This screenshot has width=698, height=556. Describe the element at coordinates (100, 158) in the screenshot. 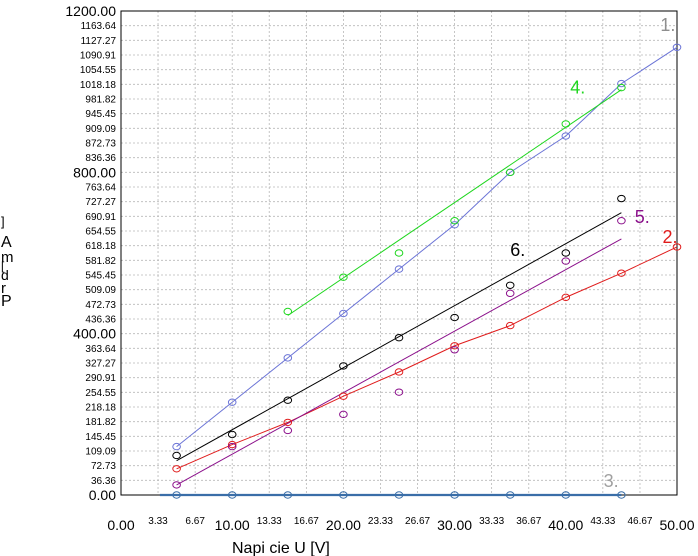

I see `y-tick-label-minor: 836.36` at that location.